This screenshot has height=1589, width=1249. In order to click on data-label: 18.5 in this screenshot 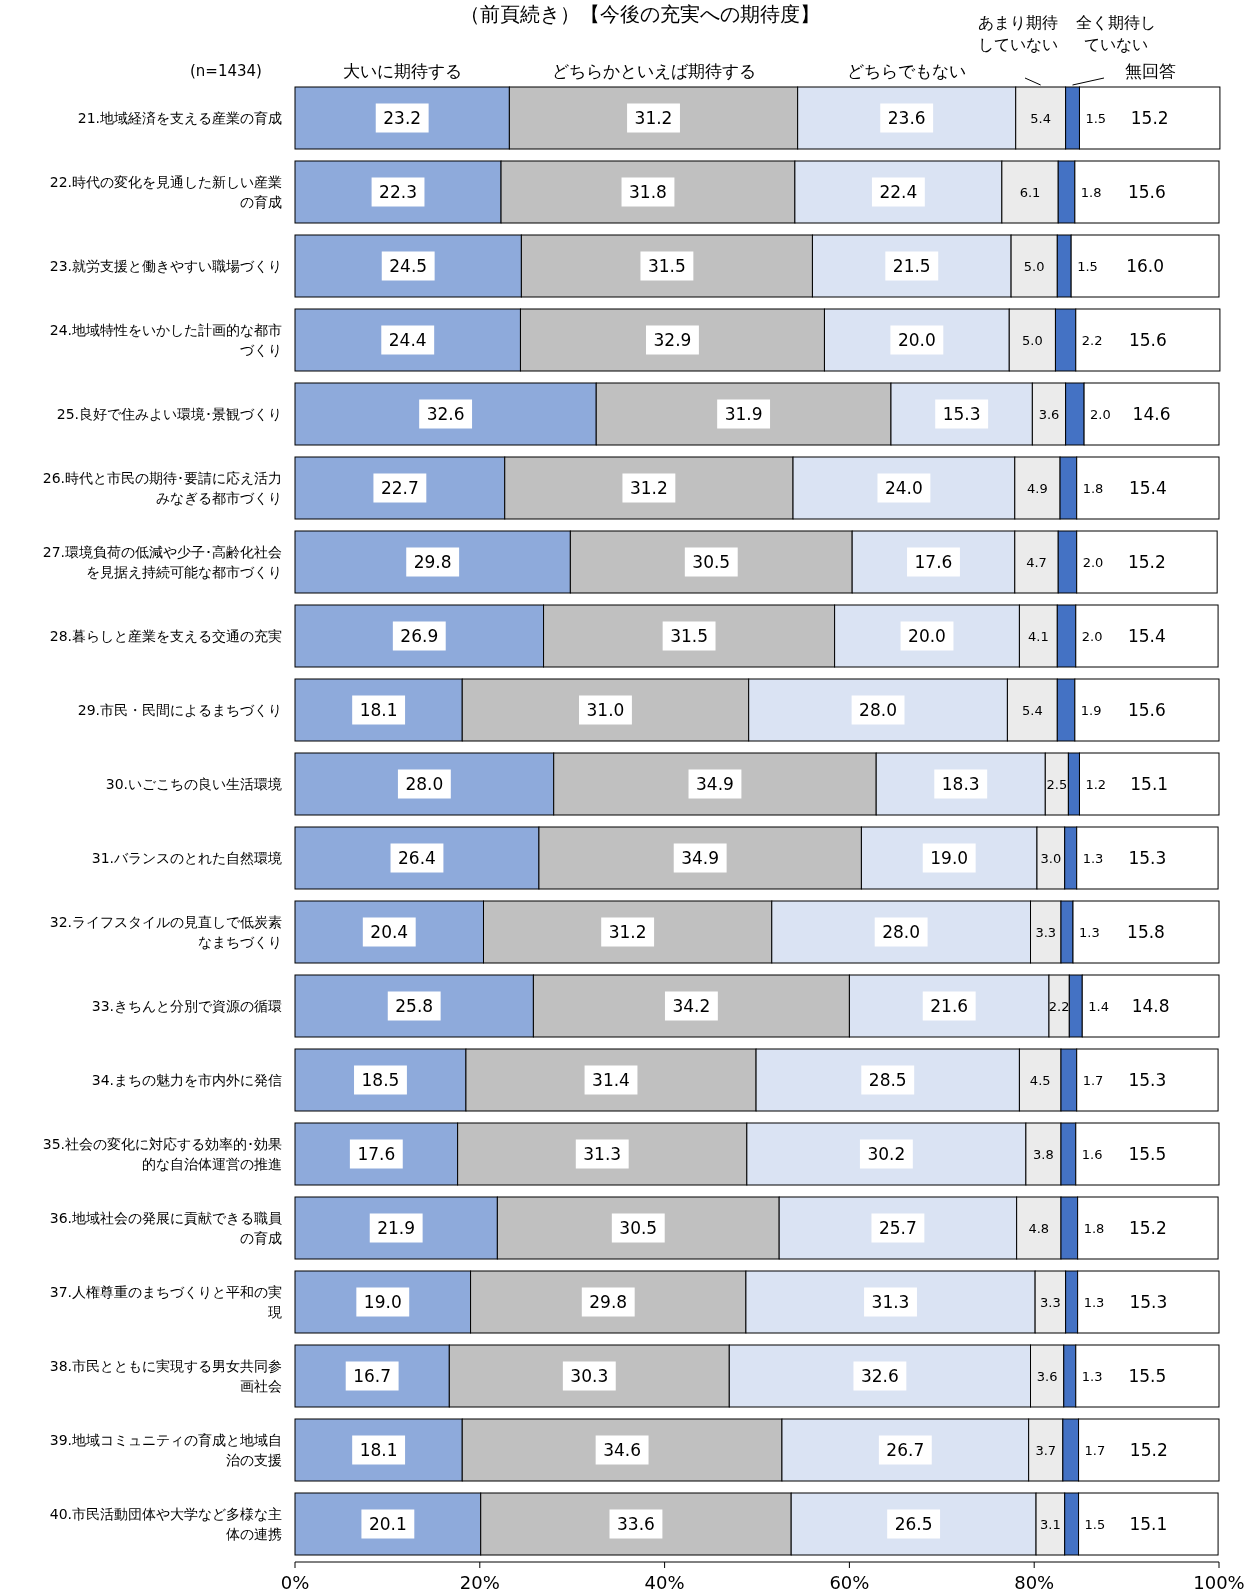, I will do `click(380, 1080)`.